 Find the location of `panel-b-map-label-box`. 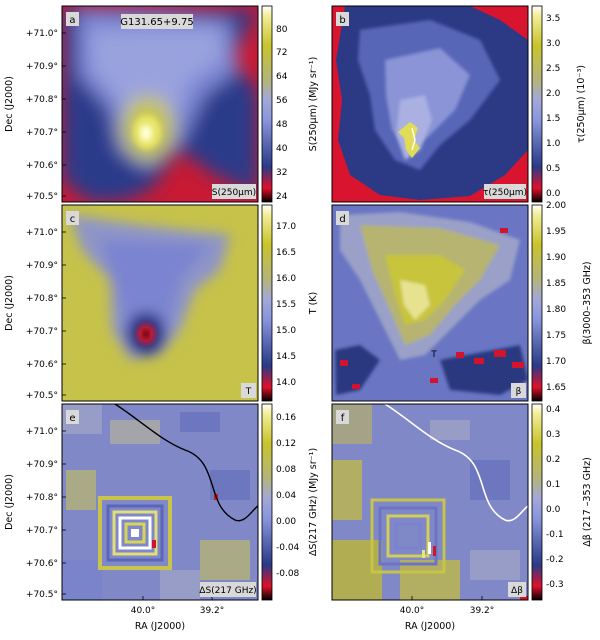

panel-b-map-label-box is located at coordinates (505, 191).